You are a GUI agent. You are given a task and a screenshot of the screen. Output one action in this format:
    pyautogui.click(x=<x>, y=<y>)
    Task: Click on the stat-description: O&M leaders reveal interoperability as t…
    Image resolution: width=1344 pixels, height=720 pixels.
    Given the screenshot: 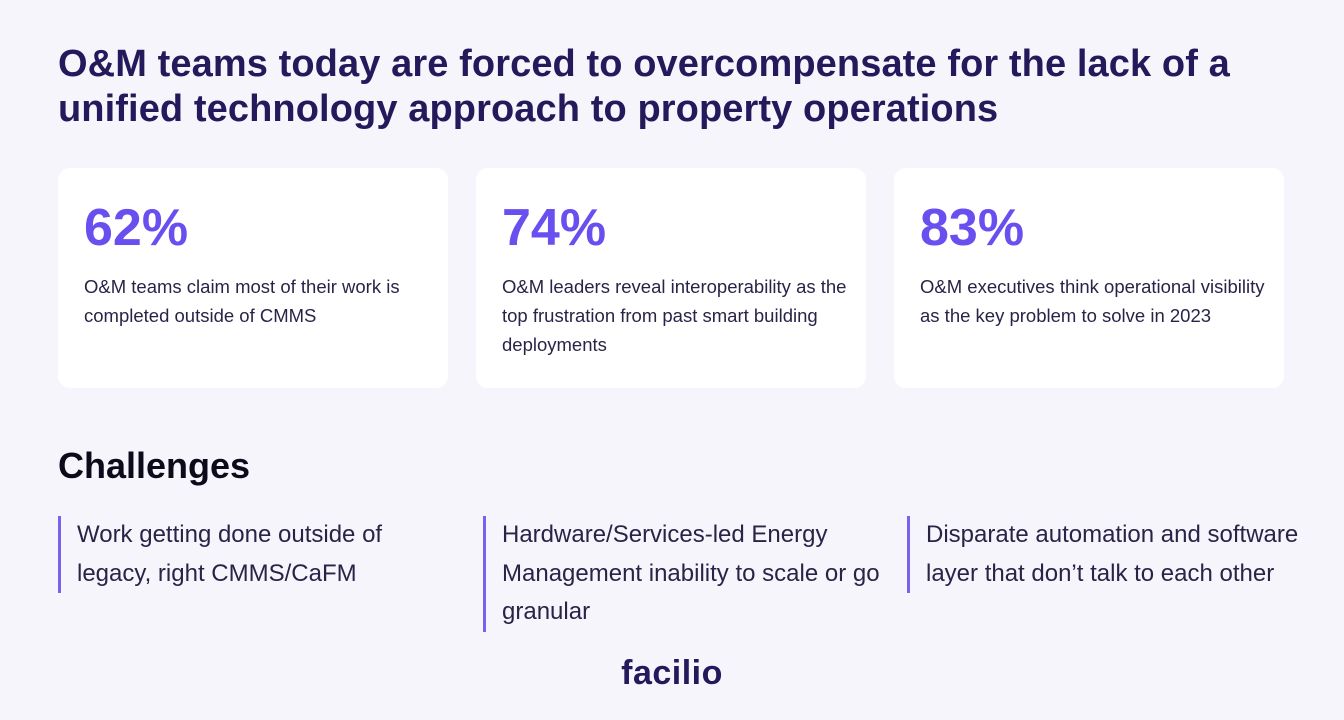 What is the action you would take?
    pyautogui.click(x=674, y=315)
    